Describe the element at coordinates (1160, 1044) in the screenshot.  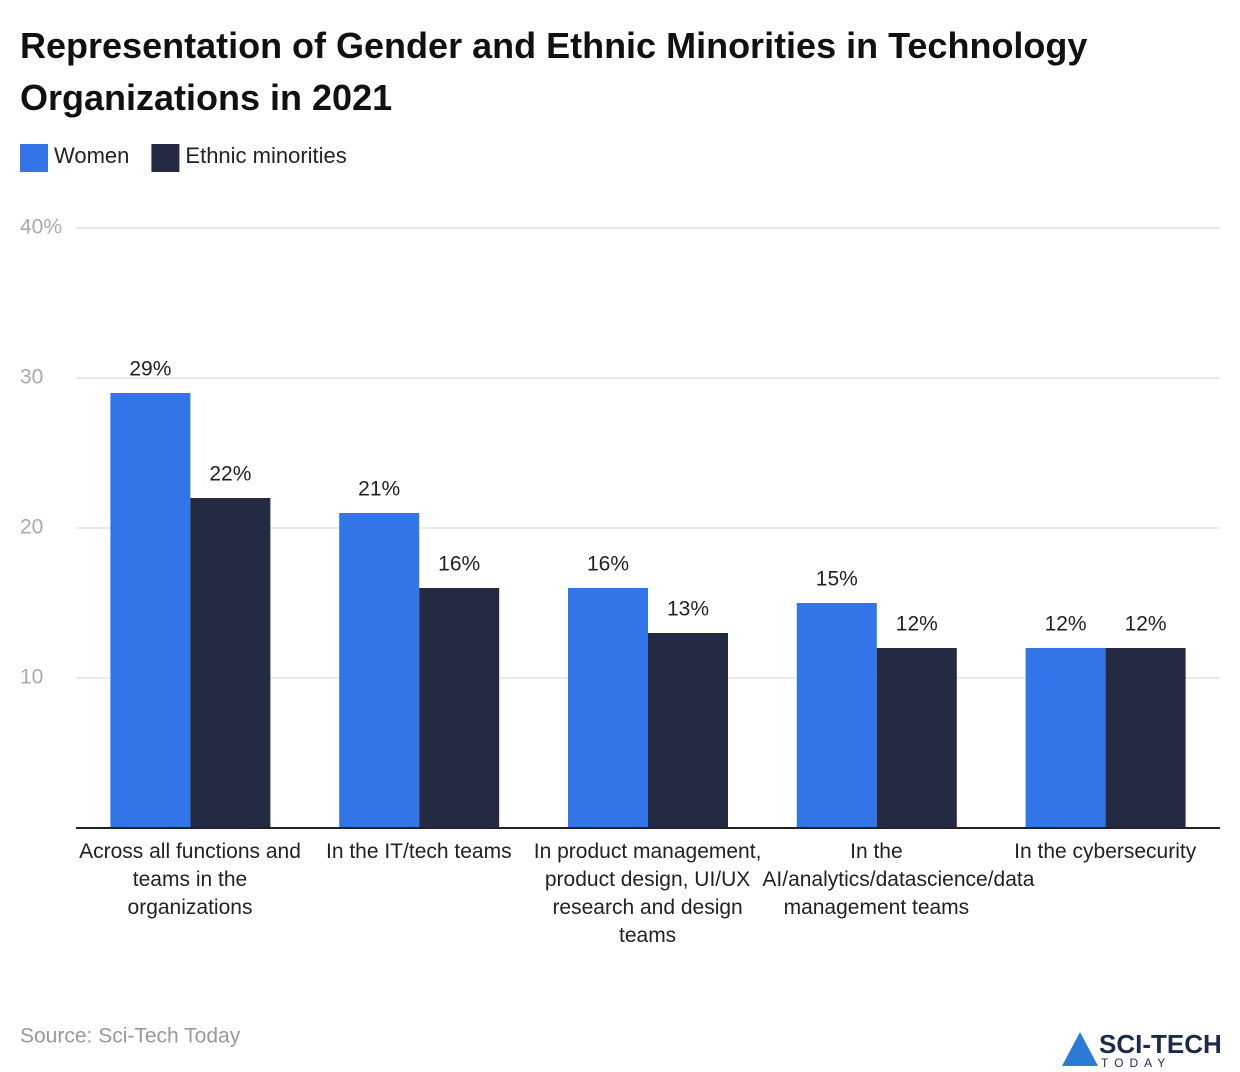
I see `logo-name: SCI-TECH` at that location.